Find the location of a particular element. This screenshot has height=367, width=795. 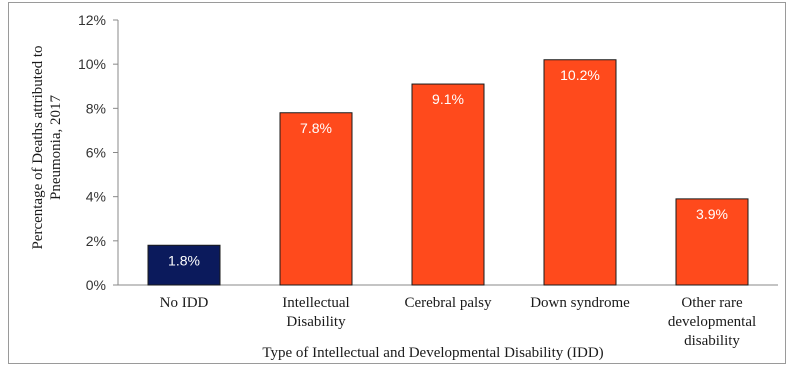

data-label: 1.8% is located at coordinates (184, 260).